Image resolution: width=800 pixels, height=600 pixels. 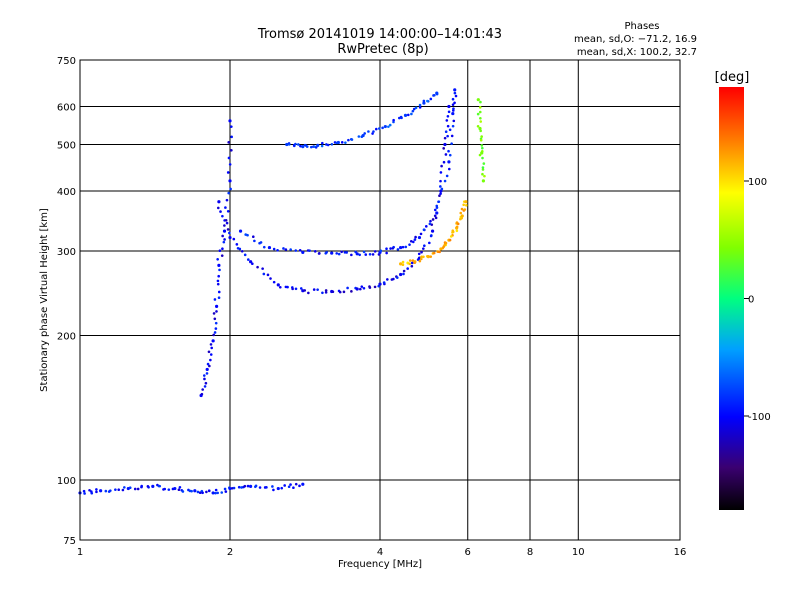 I want to click on colorbar-tick-label: 0, so click(x=751, y=300).